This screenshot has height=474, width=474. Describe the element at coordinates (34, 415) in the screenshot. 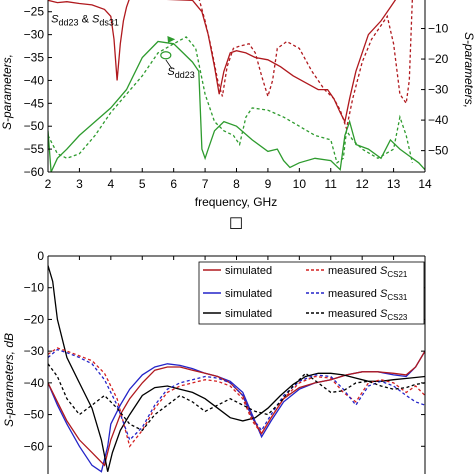

I see `bottom-y-tick-label: −50` at that location.